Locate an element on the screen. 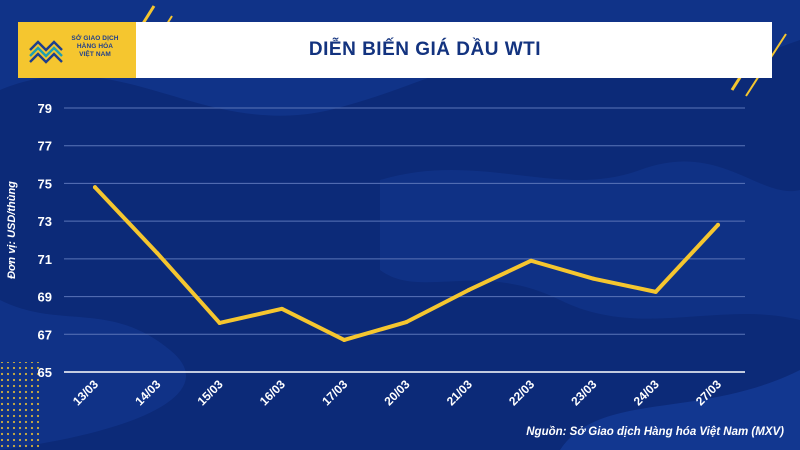 The height and width of the screenshot is (450, 800). x-tick-label: 22/03 is located at coordinates (521, 392).